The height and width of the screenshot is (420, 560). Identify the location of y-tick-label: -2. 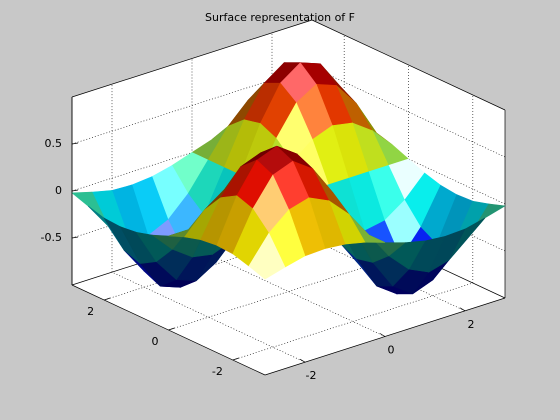
(217, 371).